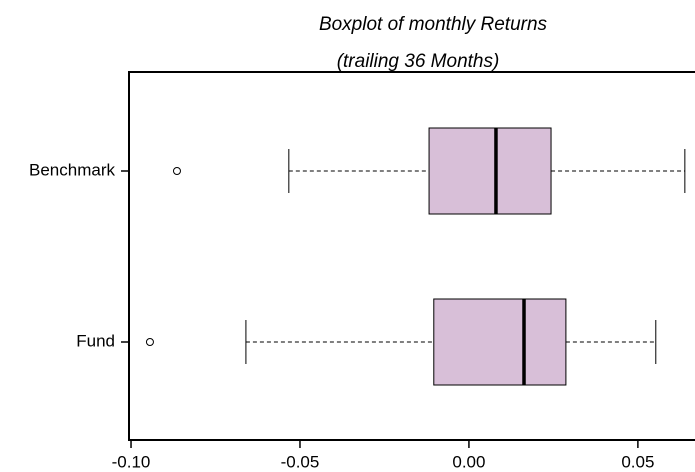  What do you see at coordinates (300, 461) in the screenshot?
I see `x-tick-label: -0.05` at bounding box center [300, 461].